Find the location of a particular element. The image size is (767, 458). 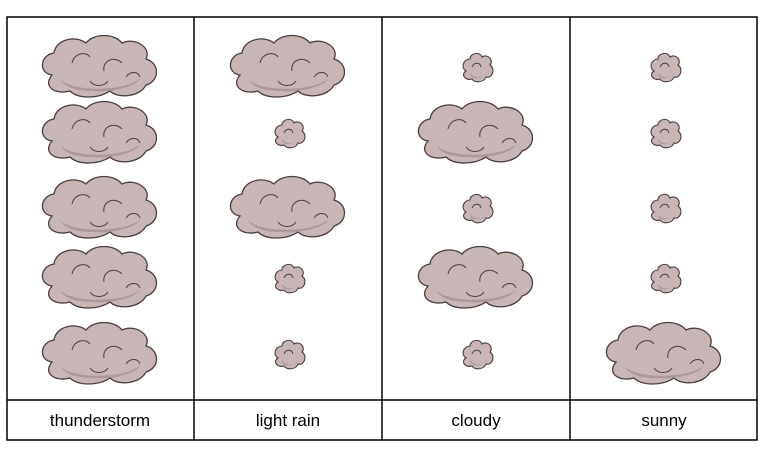

column-label: light rain is located at coordinates (288, 420).